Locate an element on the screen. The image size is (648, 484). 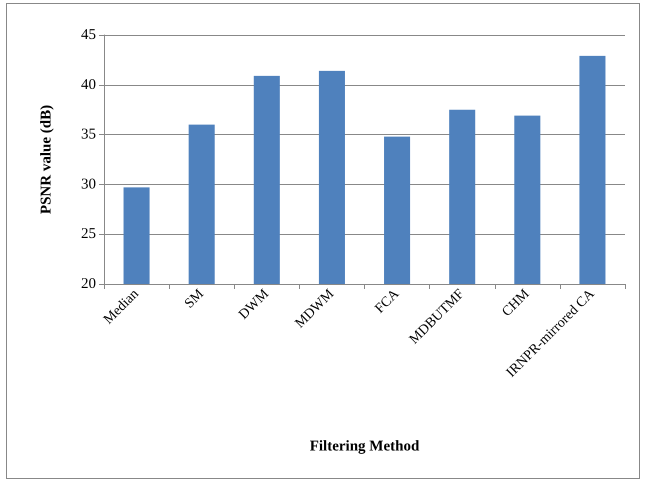
x-tick-label: FCA is located at coordinates (387, 301).